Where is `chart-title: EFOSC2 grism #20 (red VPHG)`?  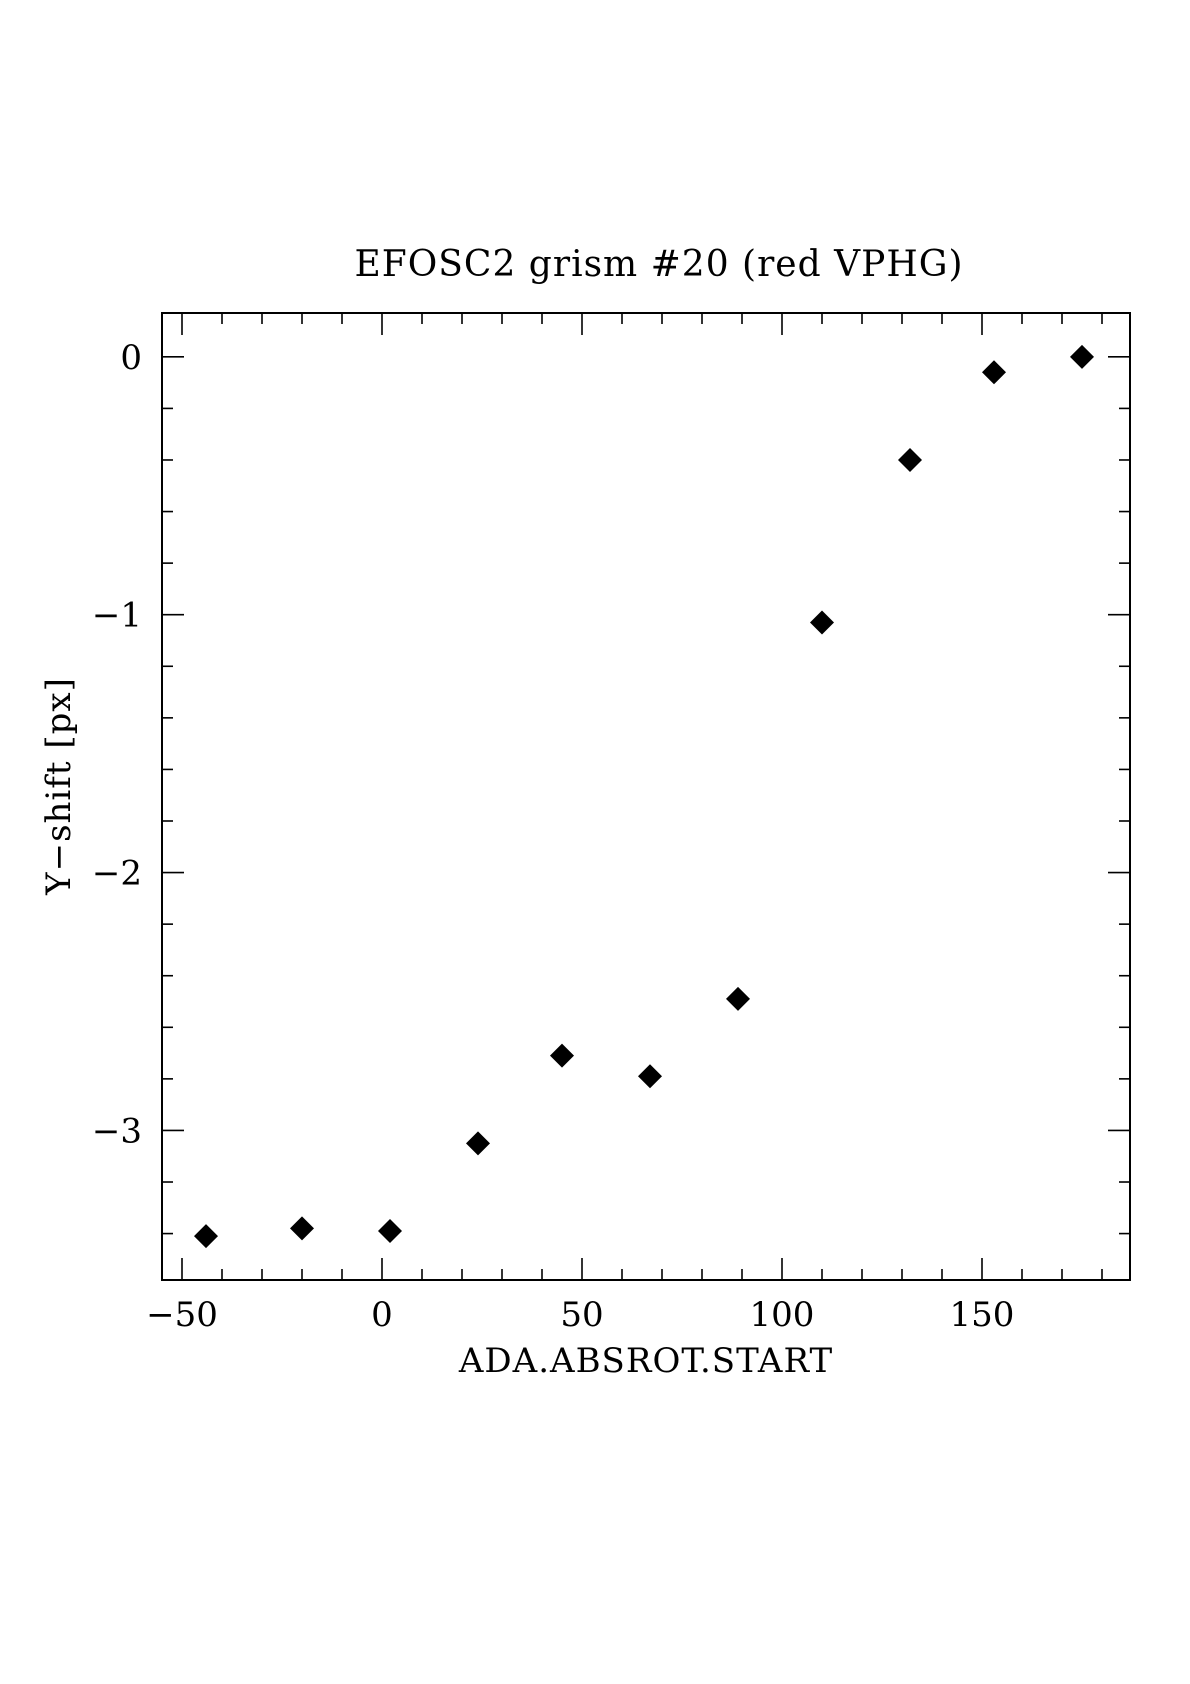 chart-title: EFOSC2 grism #20 (red VPHG) is located at coordinates (658, 264).